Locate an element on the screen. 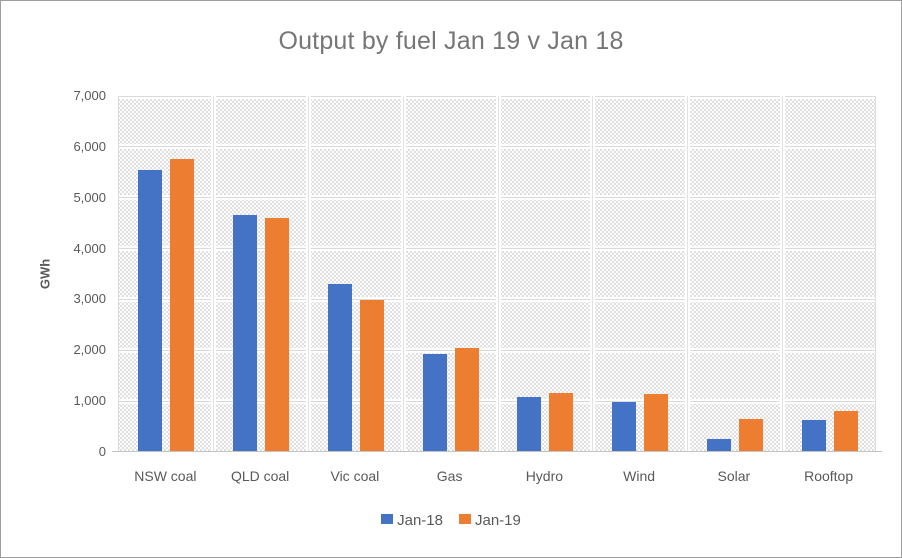 This screenshot has height=558, width=902. bar-jan-18-qld-coal is located at coordinates (245, 333).